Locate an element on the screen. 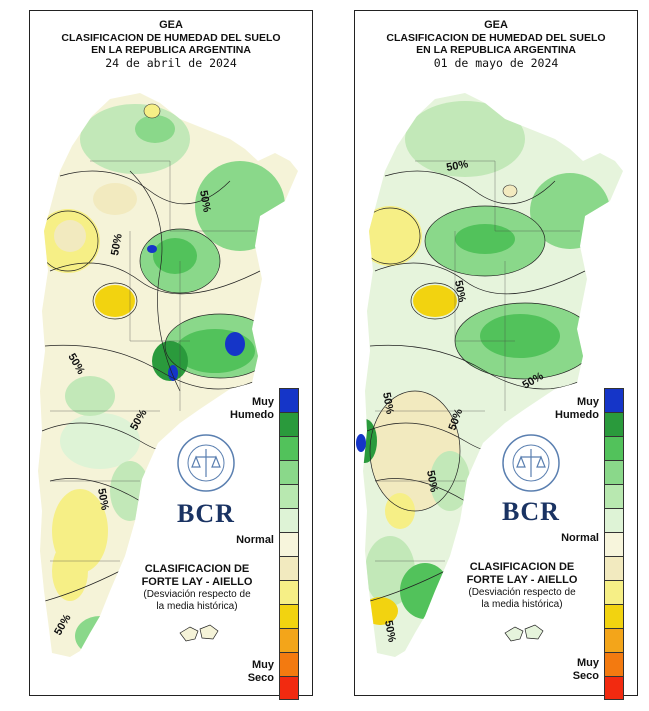  header-date: 01 de mayo de 2024 is located at coordinates (496, 63).